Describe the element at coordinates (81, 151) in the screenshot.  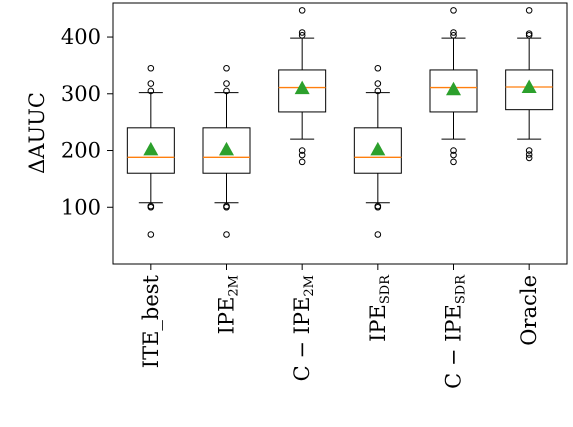
I see `y-tick-label: 200` at that location.